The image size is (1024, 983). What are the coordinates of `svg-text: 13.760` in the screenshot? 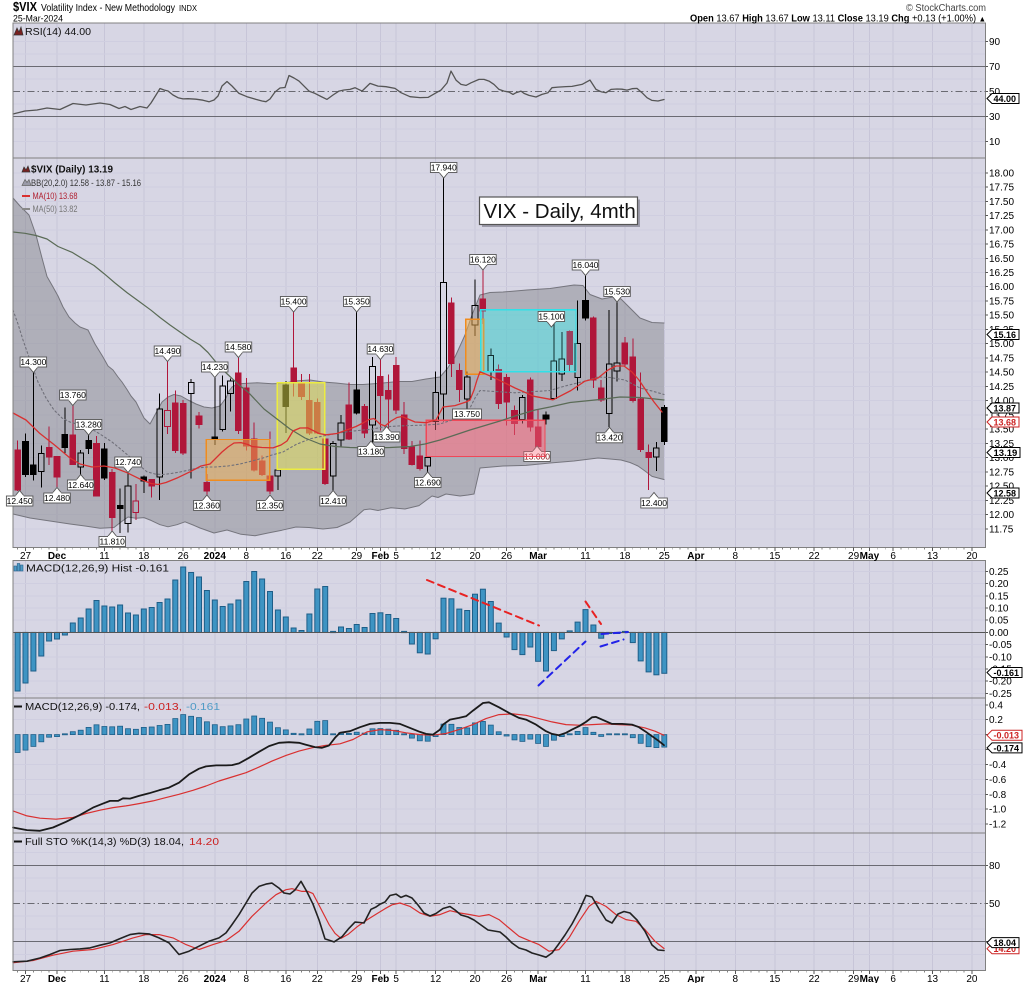 It's located at (73, 395).